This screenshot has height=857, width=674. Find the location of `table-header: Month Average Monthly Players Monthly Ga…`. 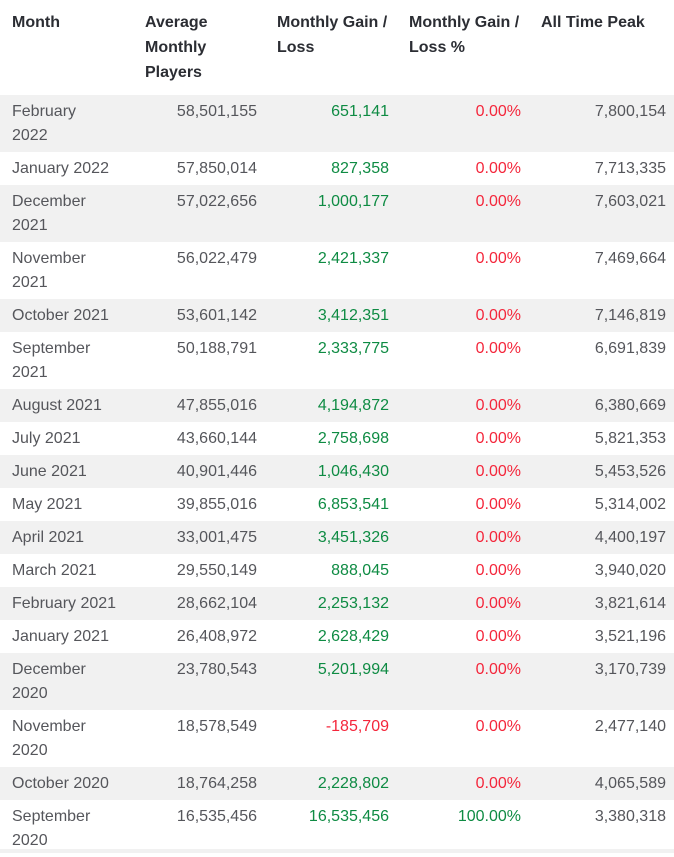

table-header: Month Average Monthly Players Monthly Ga… is located at coordinates (337, 47).